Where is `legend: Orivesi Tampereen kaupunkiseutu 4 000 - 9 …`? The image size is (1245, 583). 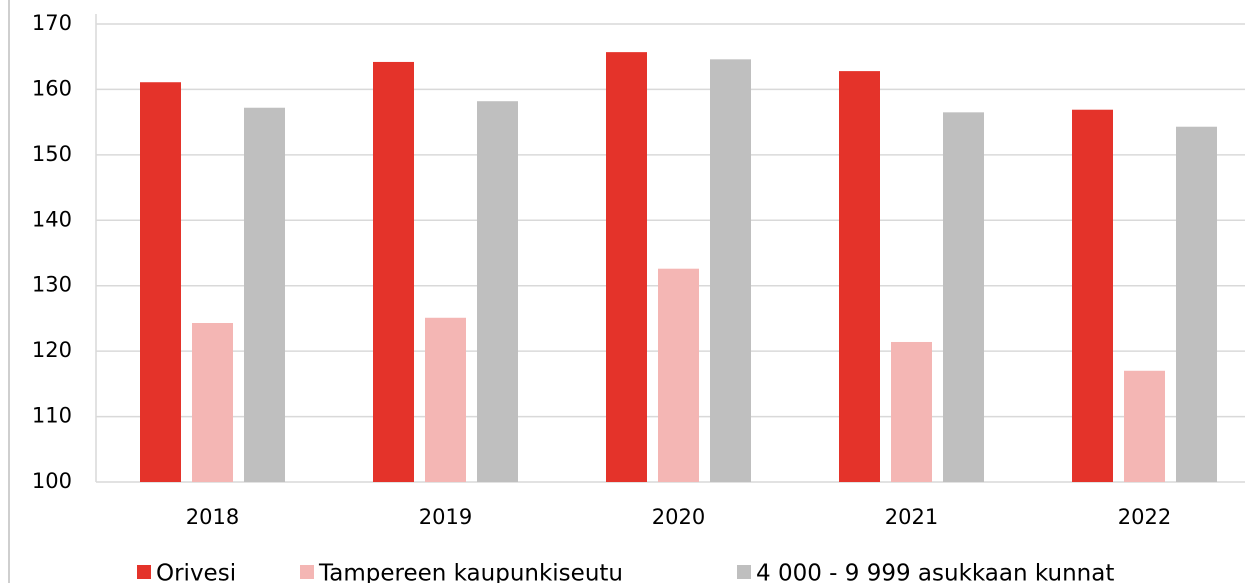 legend: Orivesi Tampereen kaupunkiseutu 4 000 - 9 … is located at coordinates (625, 572).